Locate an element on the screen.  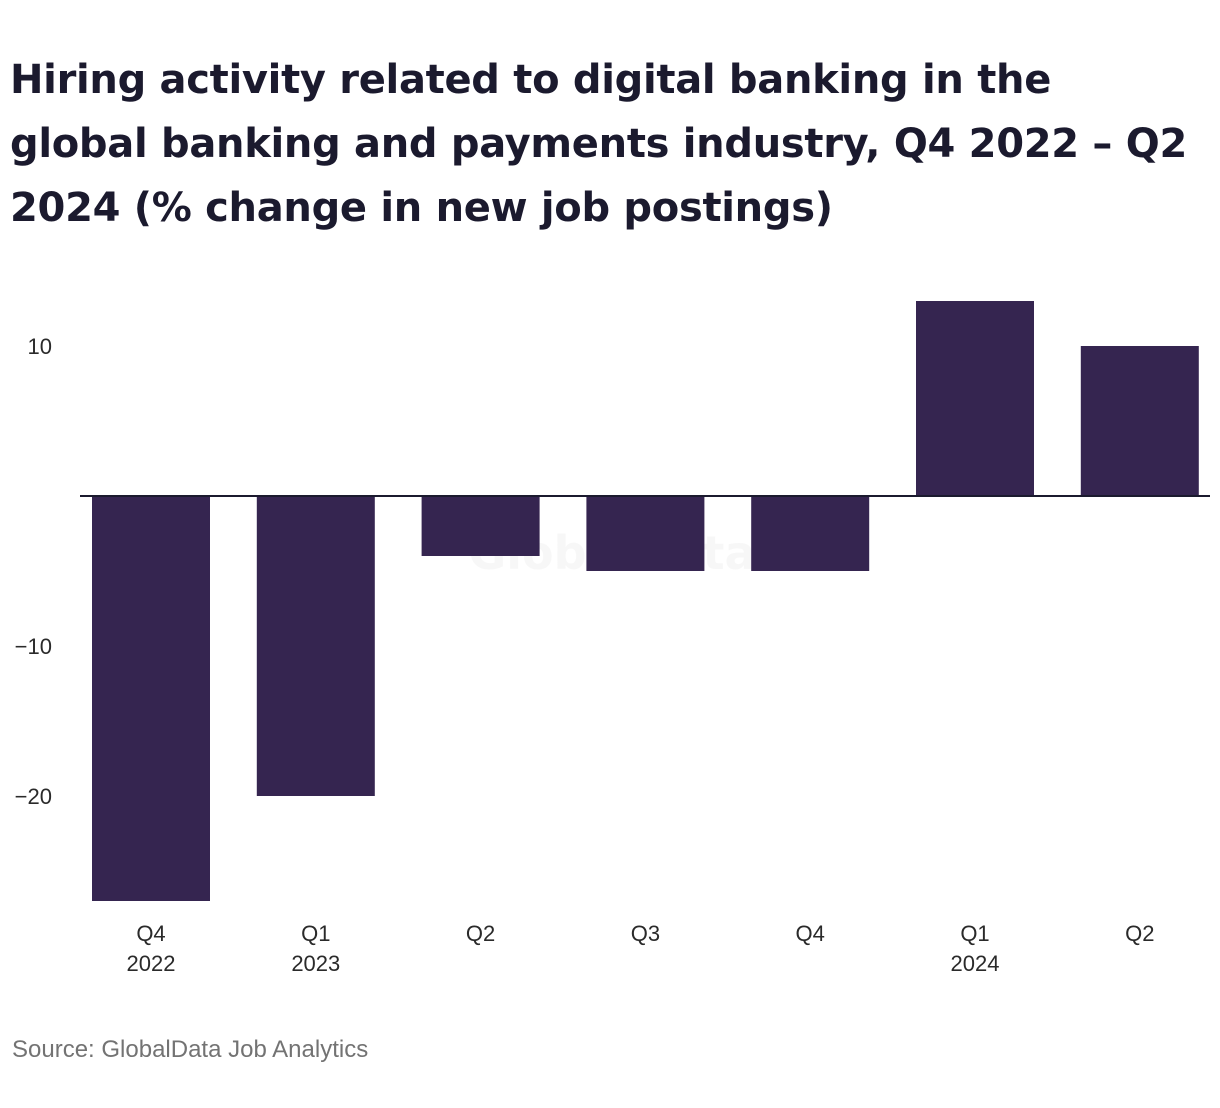
x-axis-ticks: Q4 2022 Q1 2023 Q2 Q3 Q4 Q1 2024 Q2 is located at coordinates (641, 948).